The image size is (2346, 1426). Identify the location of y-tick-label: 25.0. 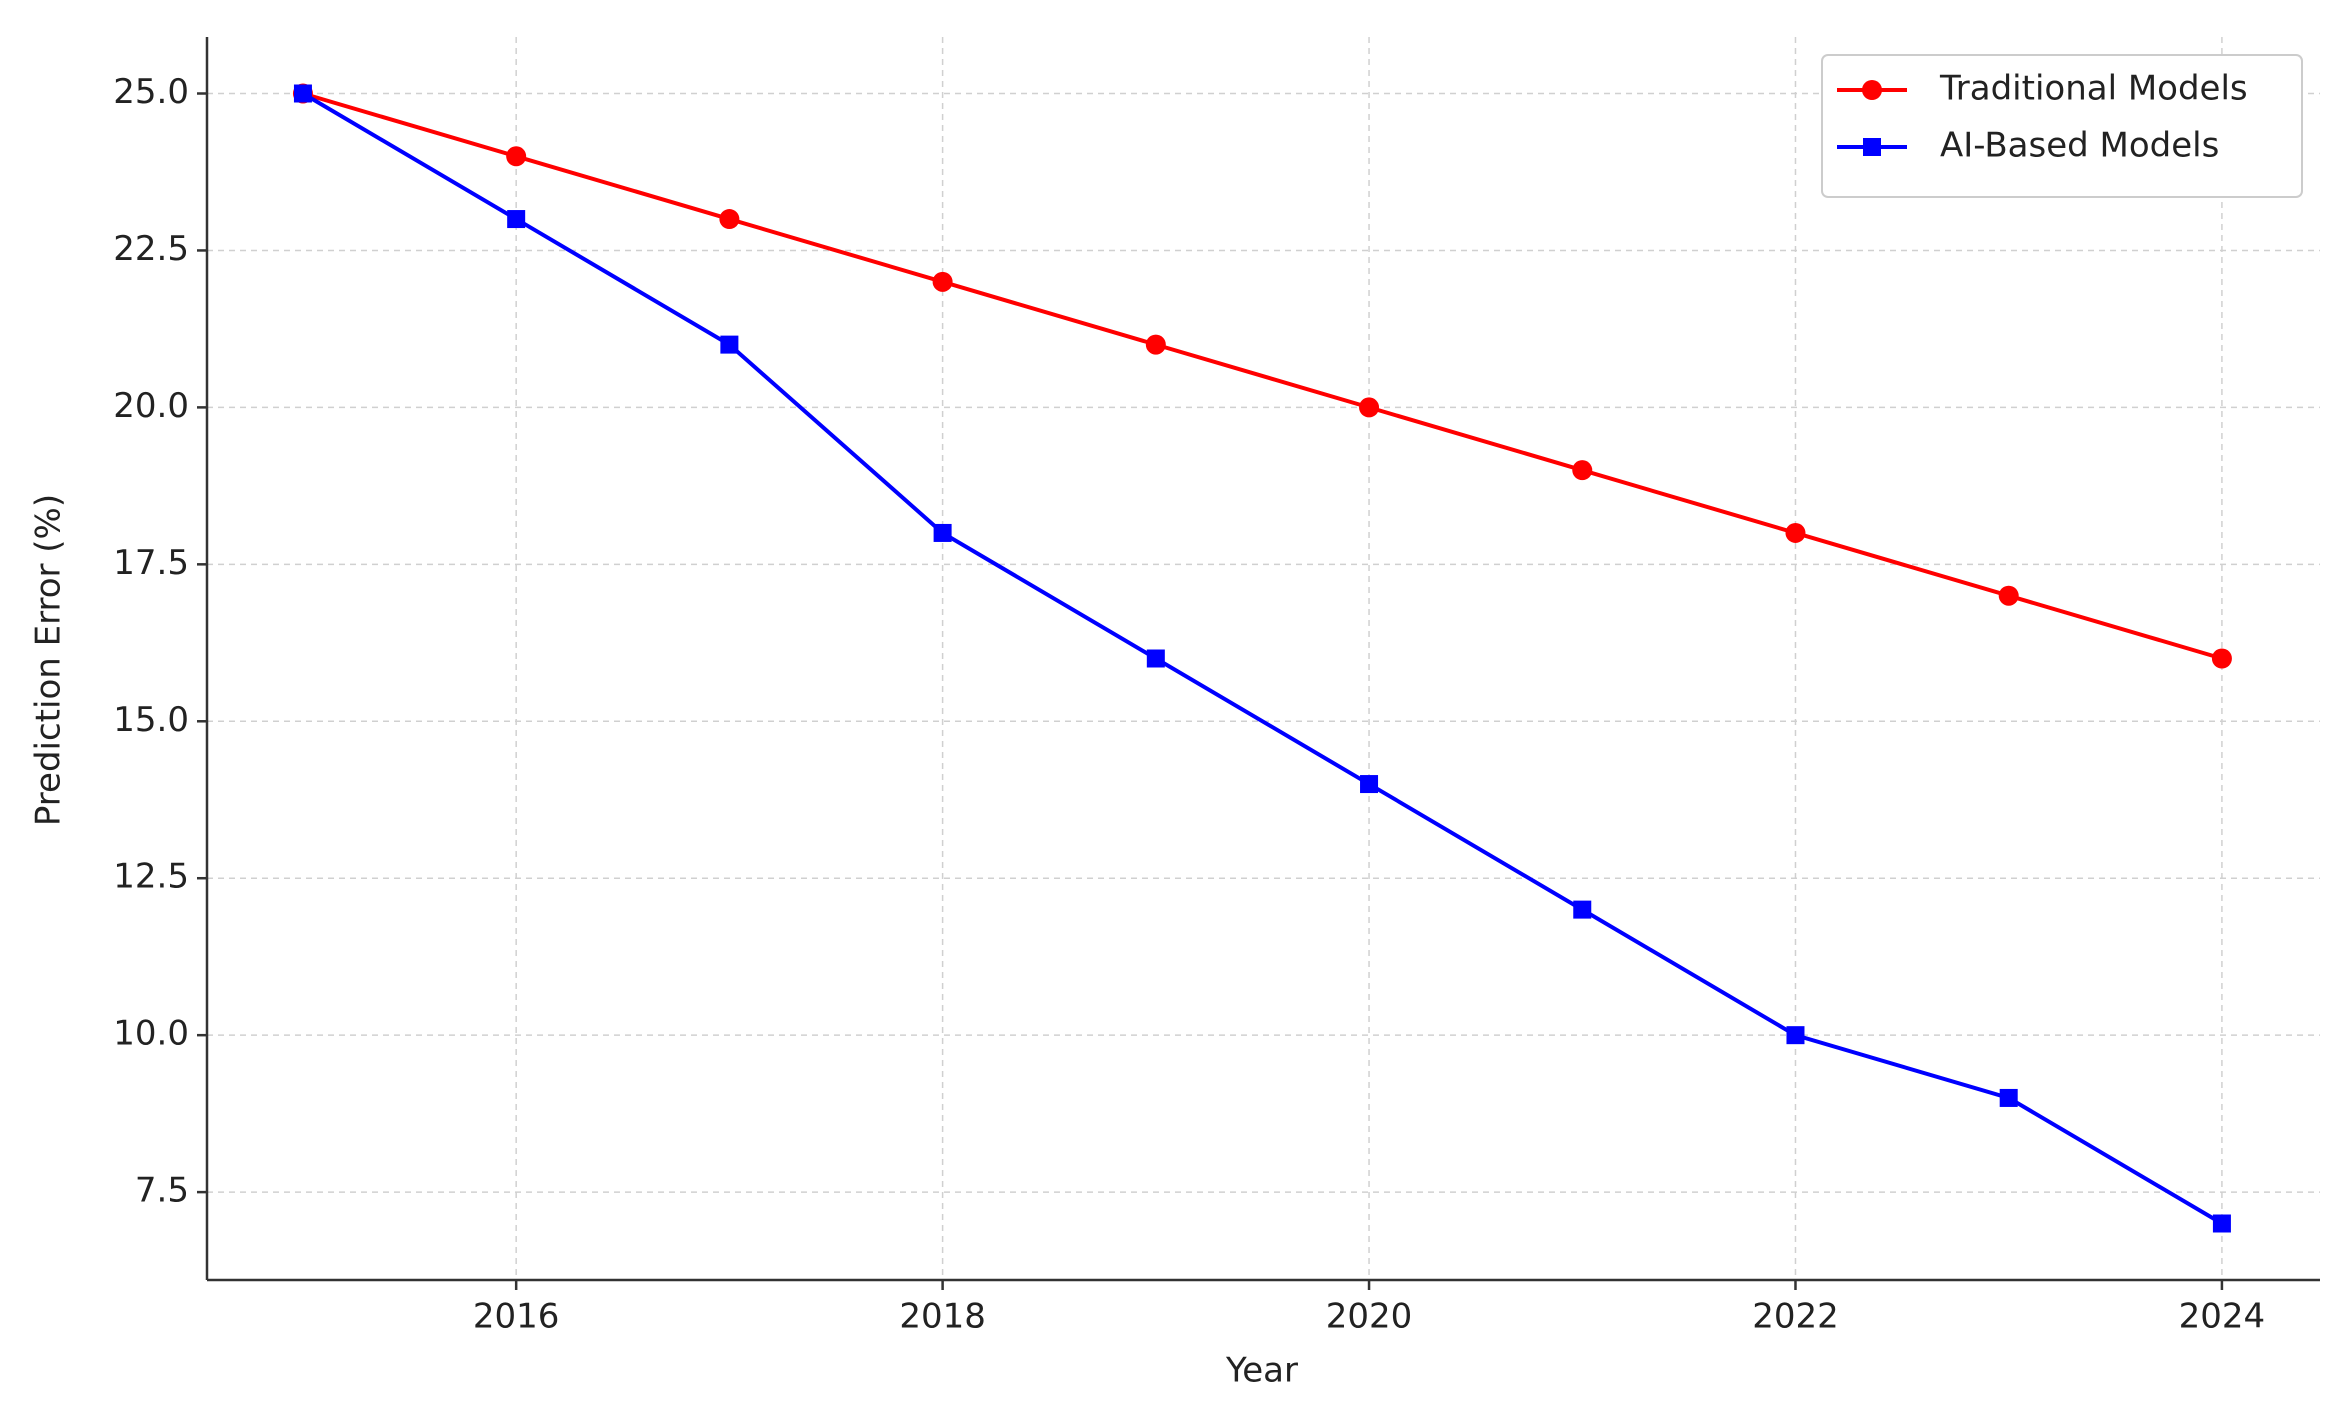
(151, 92).